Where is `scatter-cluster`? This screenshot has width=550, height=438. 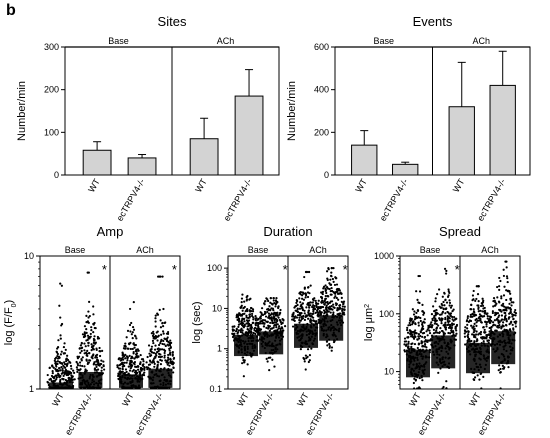
scatter-cluster is located at coordinates (306, 320).